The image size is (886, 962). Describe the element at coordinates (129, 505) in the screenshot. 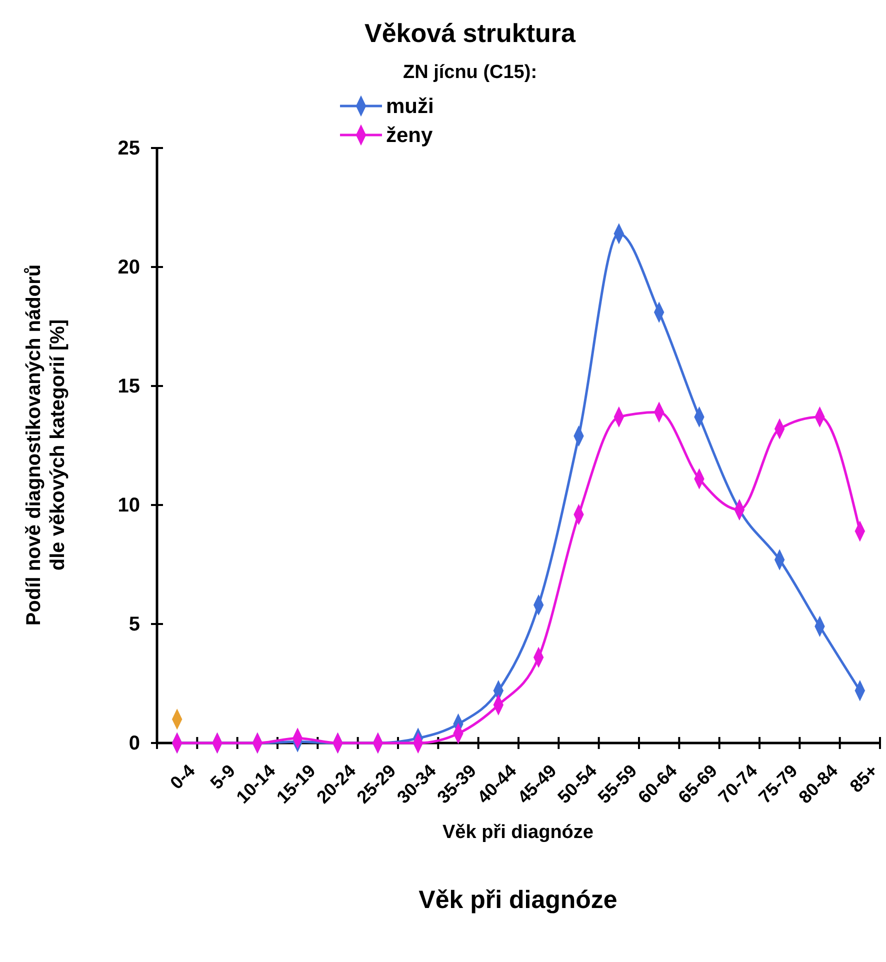

I see `y-tick-label: 10` at that location.